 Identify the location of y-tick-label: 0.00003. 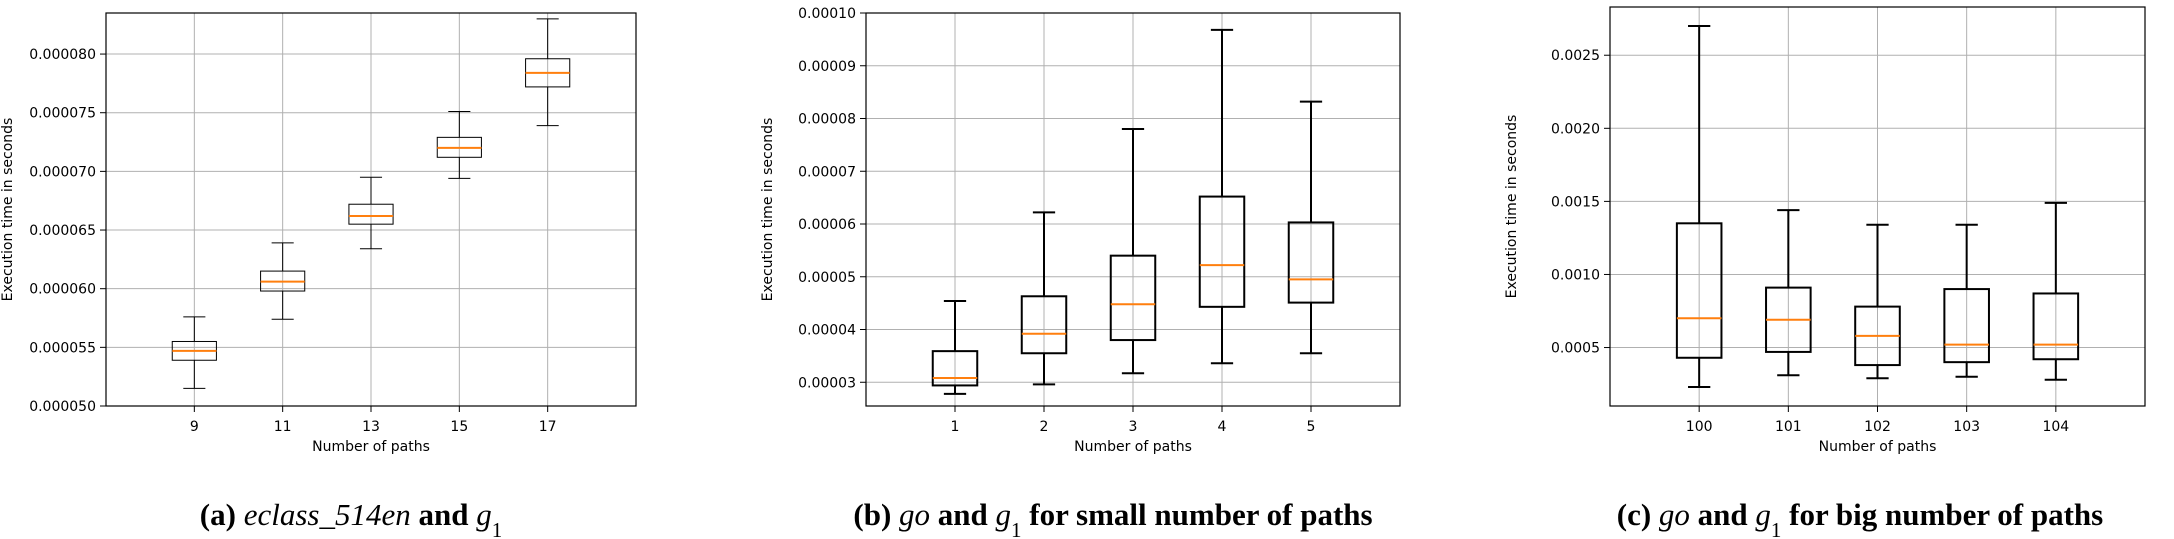
(827, 383).